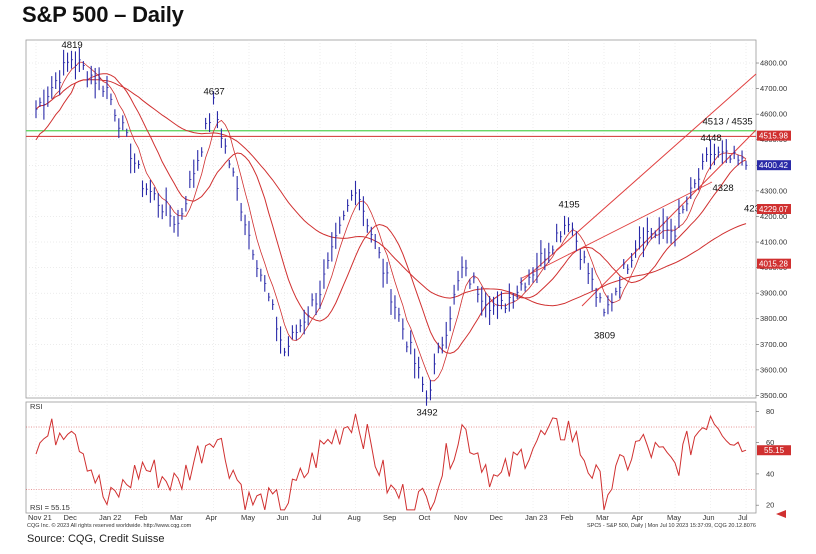 This screenshot has width=816, height=554. I want to click on source-note: Source: CQG, Credit Suisse, so click(96, 539).